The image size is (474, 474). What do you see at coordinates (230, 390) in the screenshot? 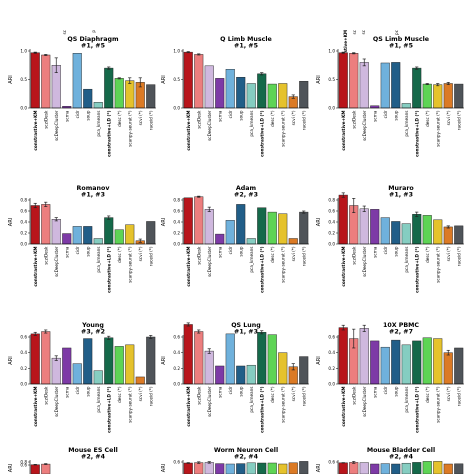
I see `x-tick-label: cidr` at bounding box center [230, 390].